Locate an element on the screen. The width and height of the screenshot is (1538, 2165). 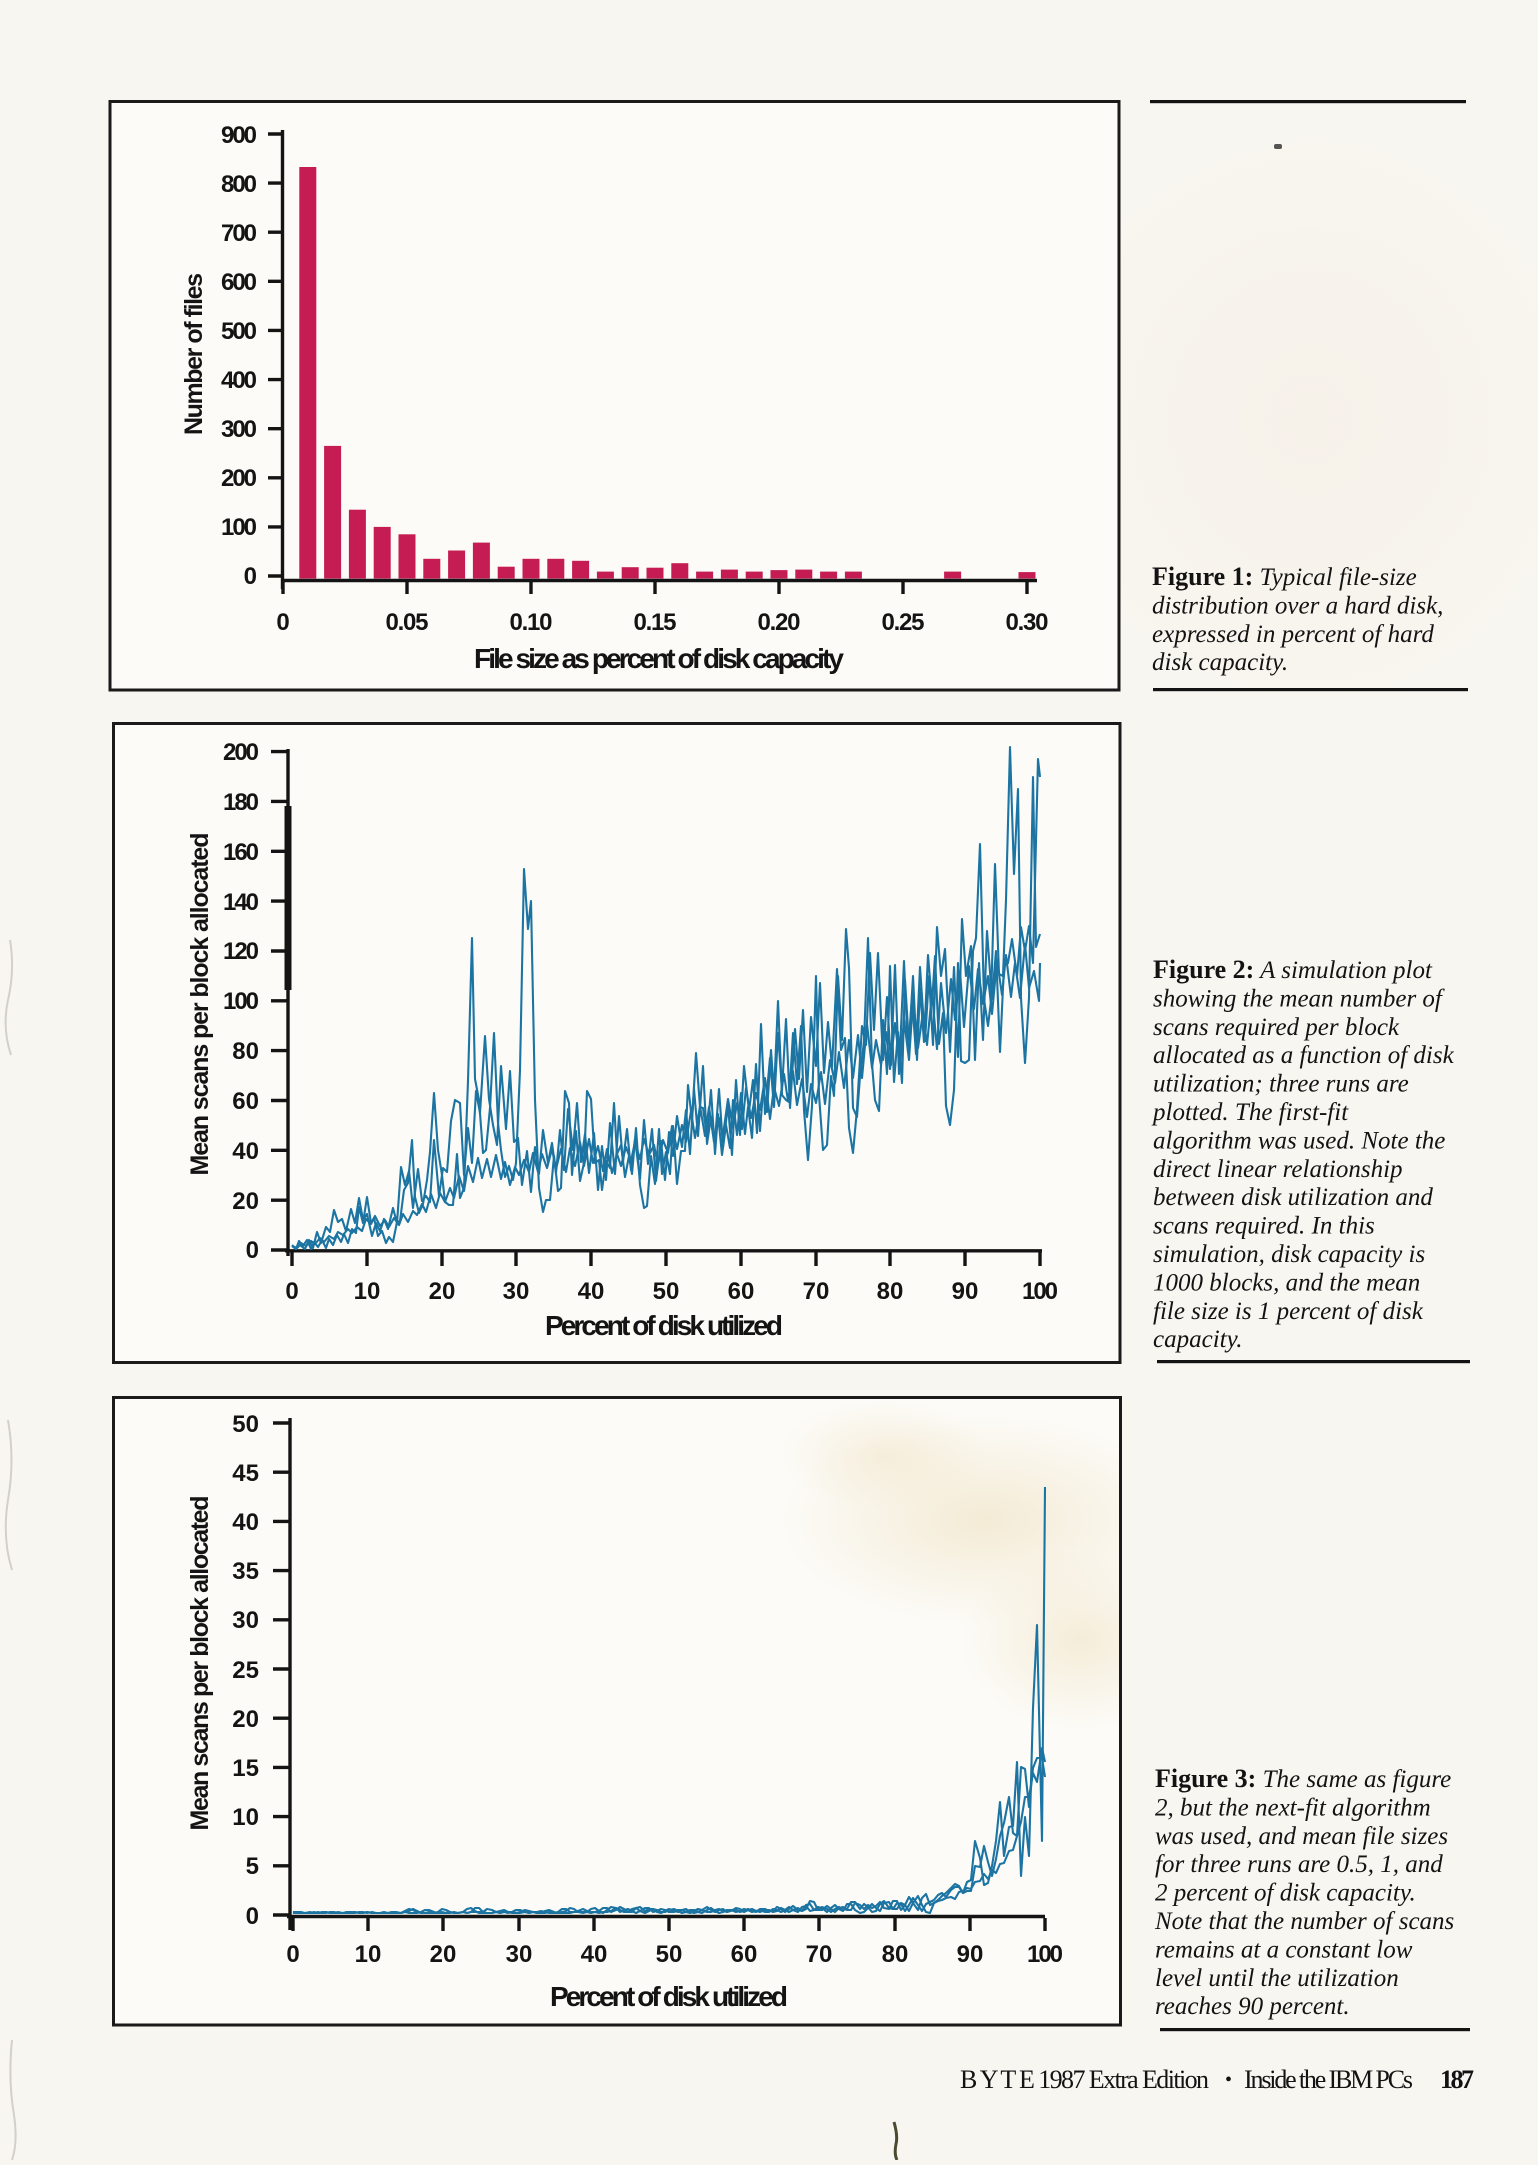
svg-text: utilization; three runs are is located at coordinates (1281, 1084).